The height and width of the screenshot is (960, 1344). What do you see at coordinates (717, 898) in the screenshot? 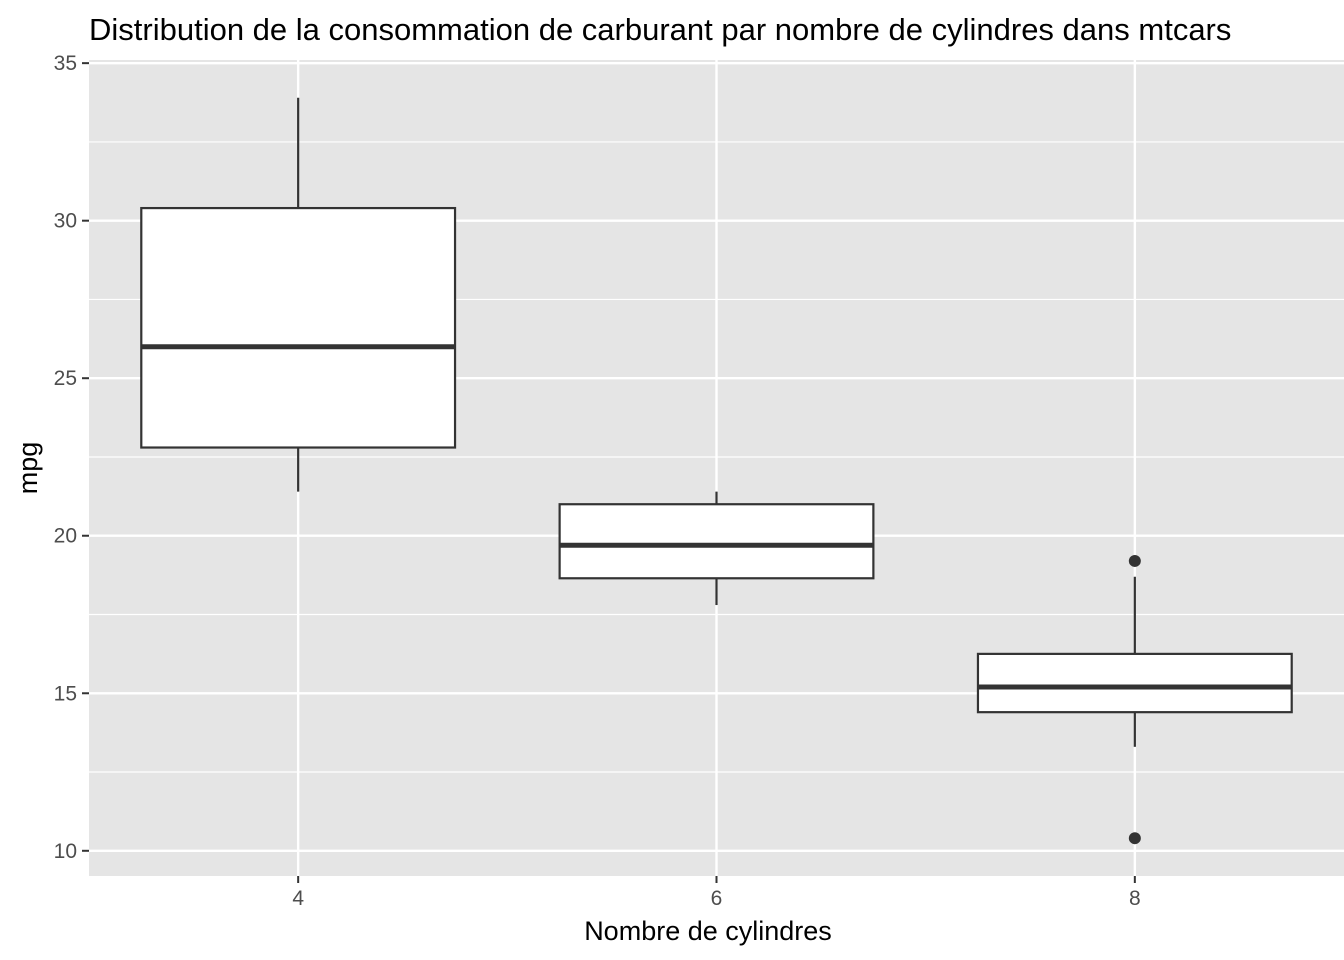
I see `x-tick-label: 6` at bounding box center [717, 898].